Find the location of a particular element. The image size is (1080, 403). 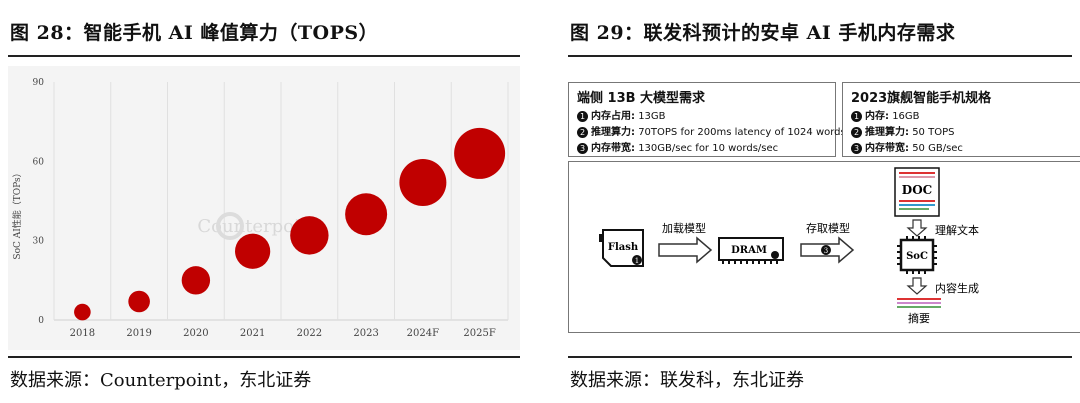

flagship-bandwidth: 3 内存带宽: 50 GB/sec is located at coordinates (907, 146).